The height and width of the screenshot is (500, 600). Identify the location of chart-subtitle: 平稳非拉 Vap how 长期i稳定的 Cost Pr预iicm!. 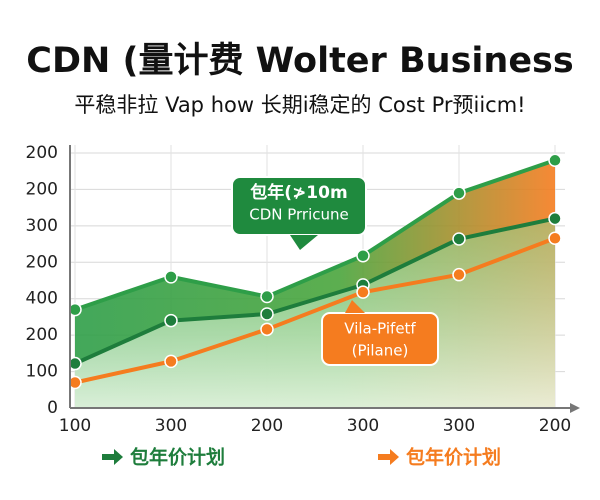
(299, 105).